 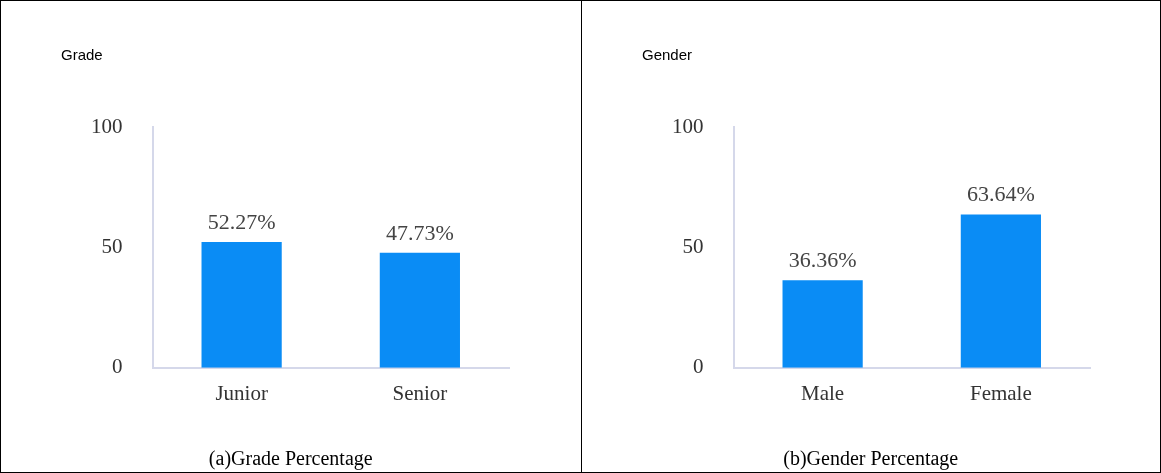 What do you see at coordinates (82, 55) in the screenshot?
I see `chart-title: Grade` at bounding box center [82, 55].